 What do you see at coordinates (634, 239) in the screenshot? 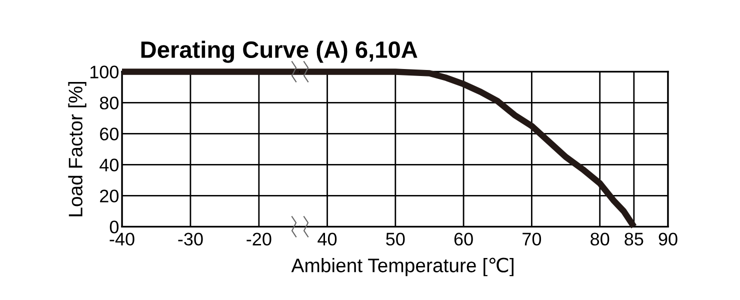
I see `x-tick-label: 85` at bounding box center [634, 239].